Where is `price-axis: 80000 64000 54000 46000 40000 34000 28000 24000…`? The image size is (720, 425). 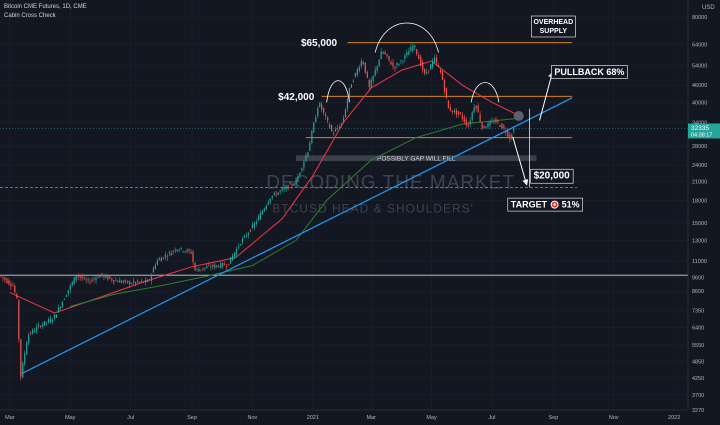
price-axis: 80000 64000 54000 46000 40000 34000 28000 24000… is located at coordinates (703, 212).